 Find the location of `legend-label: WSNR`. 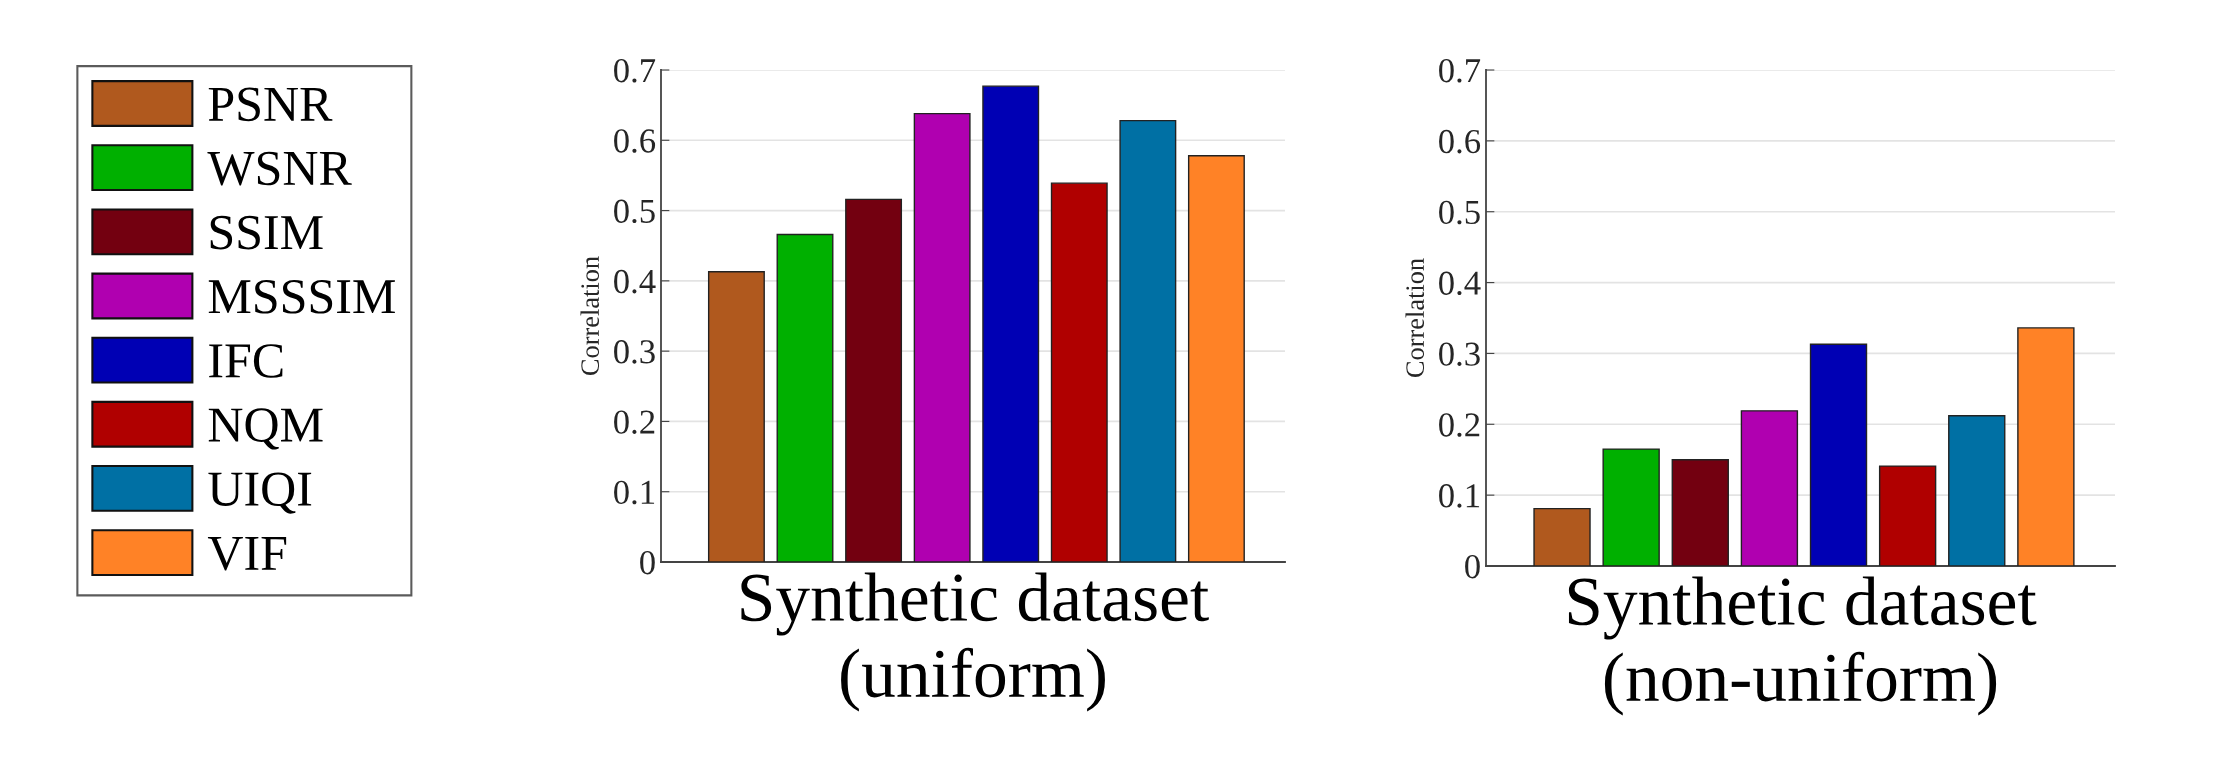

legend-label: WSNR is located at coordinates (279, 168).